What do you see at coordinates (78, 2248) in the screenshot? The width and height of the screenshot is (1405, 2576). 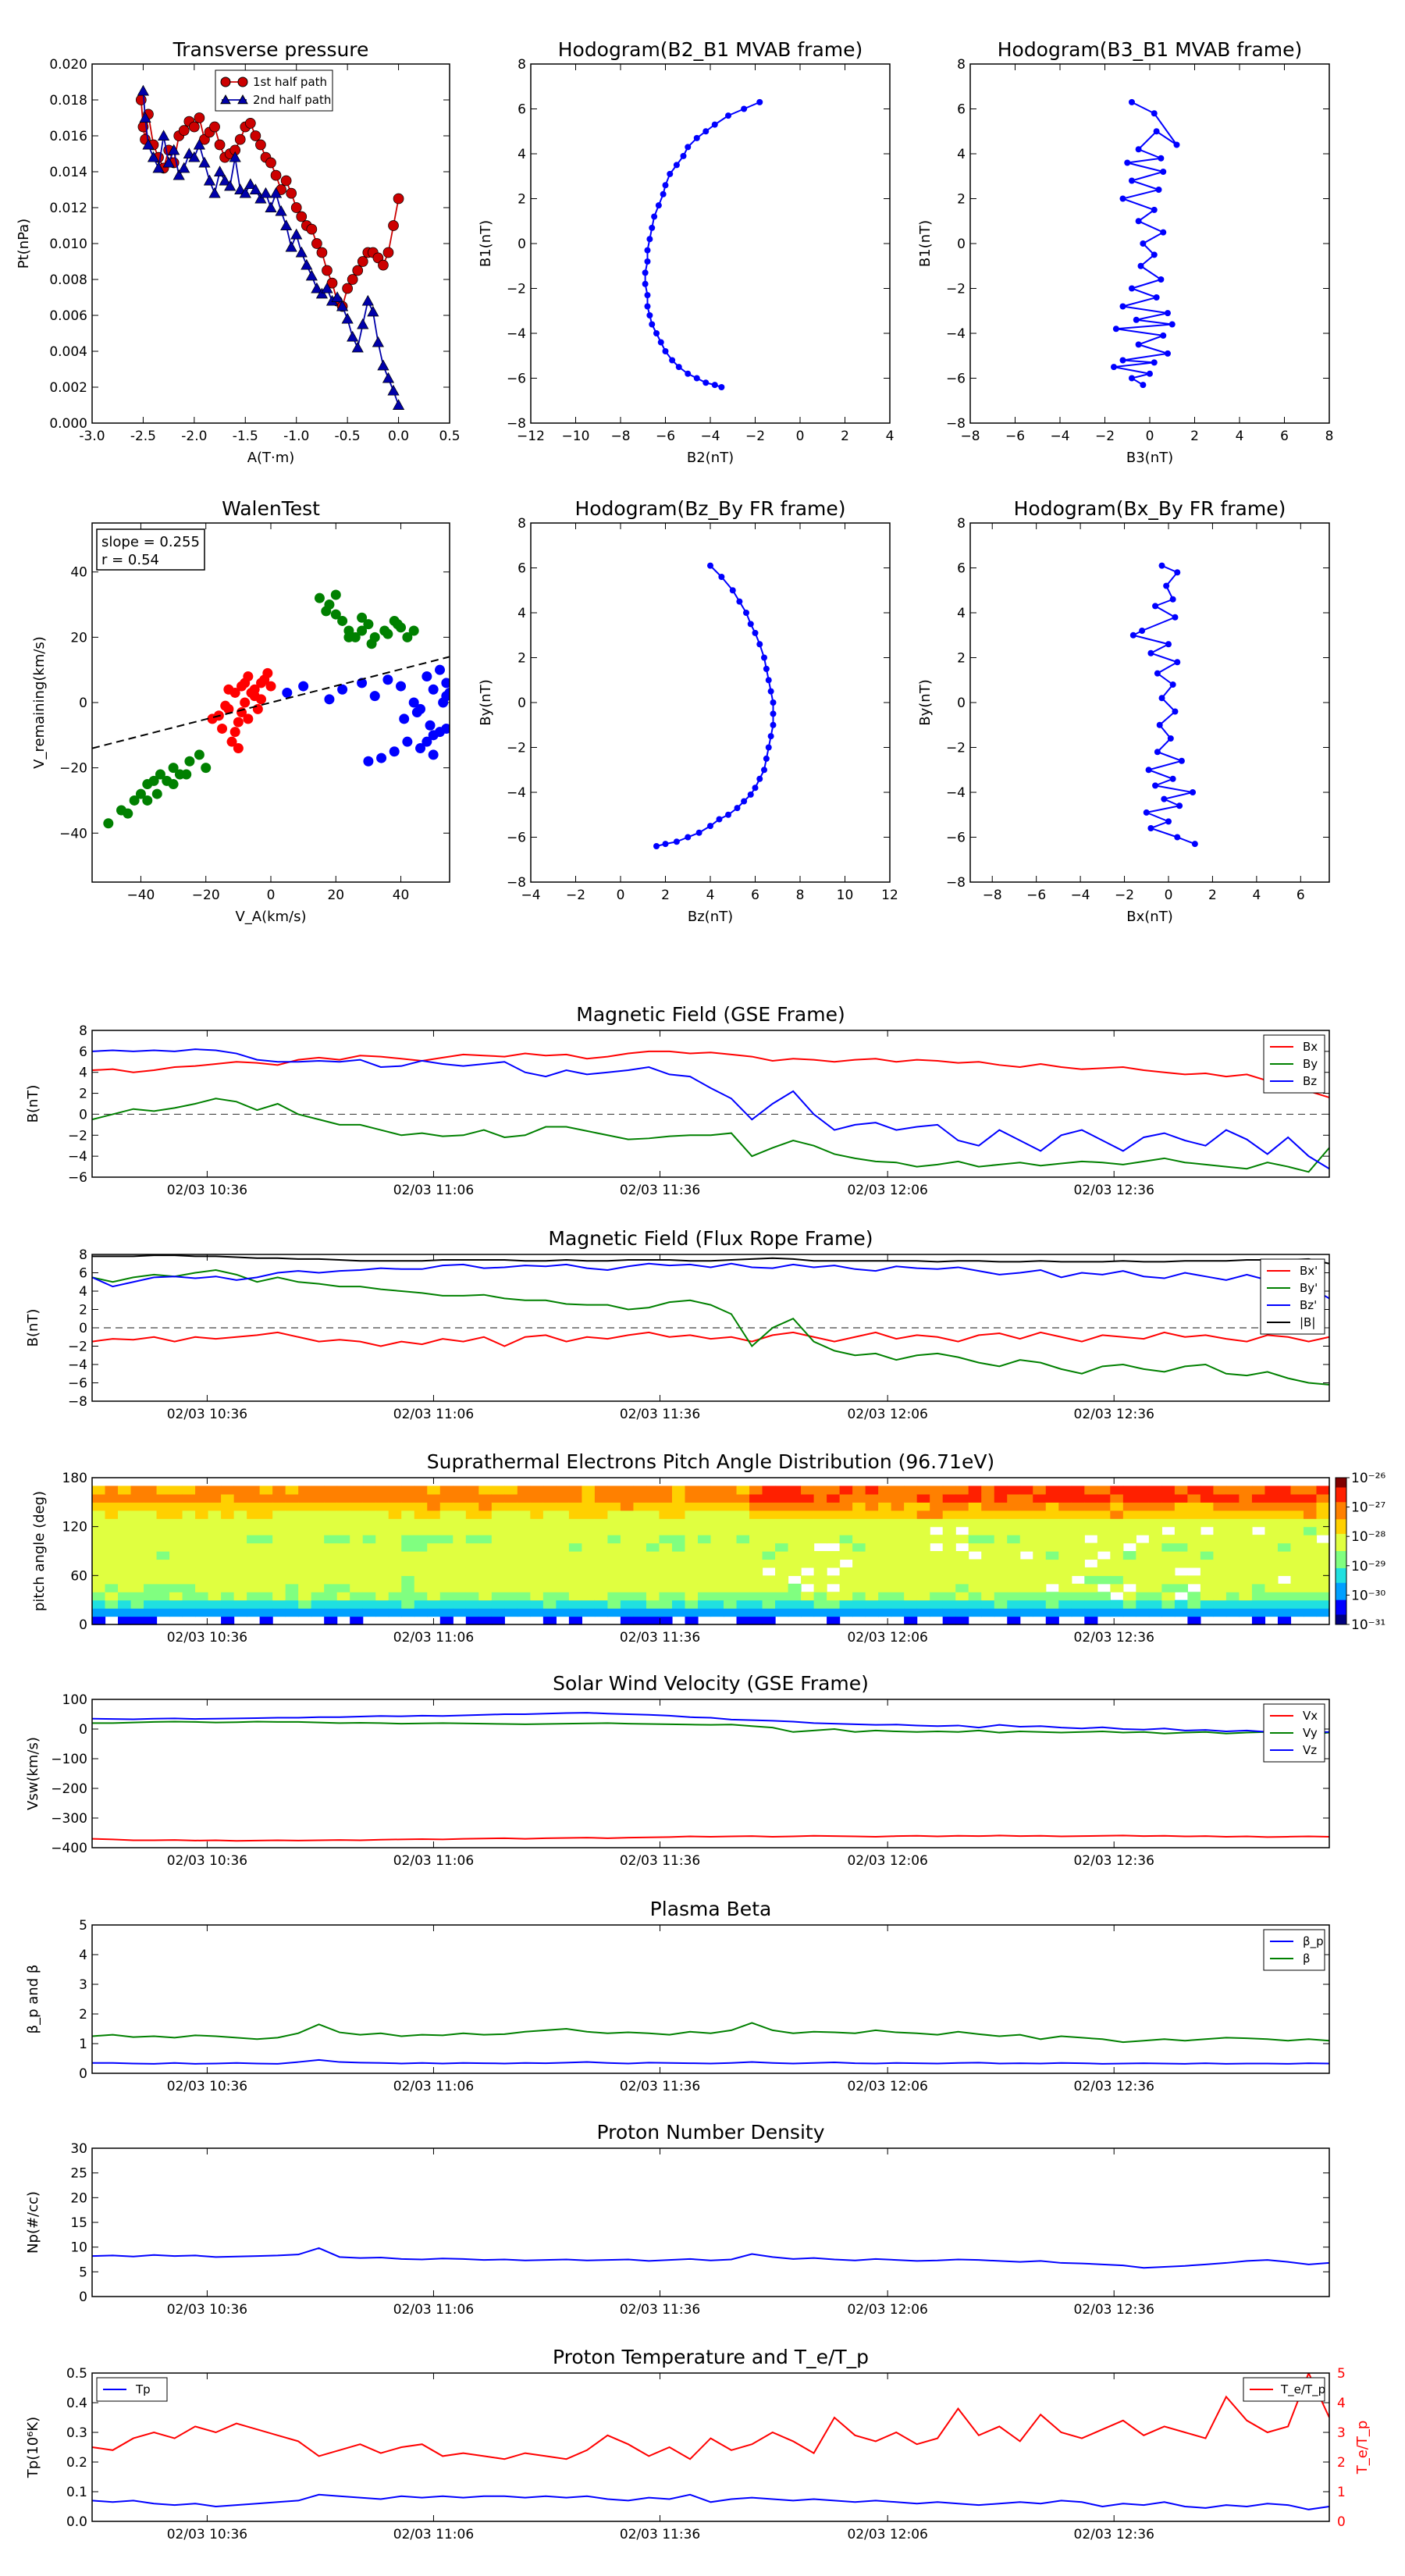 I see `y-tick-label: 10` at bounding box center [78, 2248].